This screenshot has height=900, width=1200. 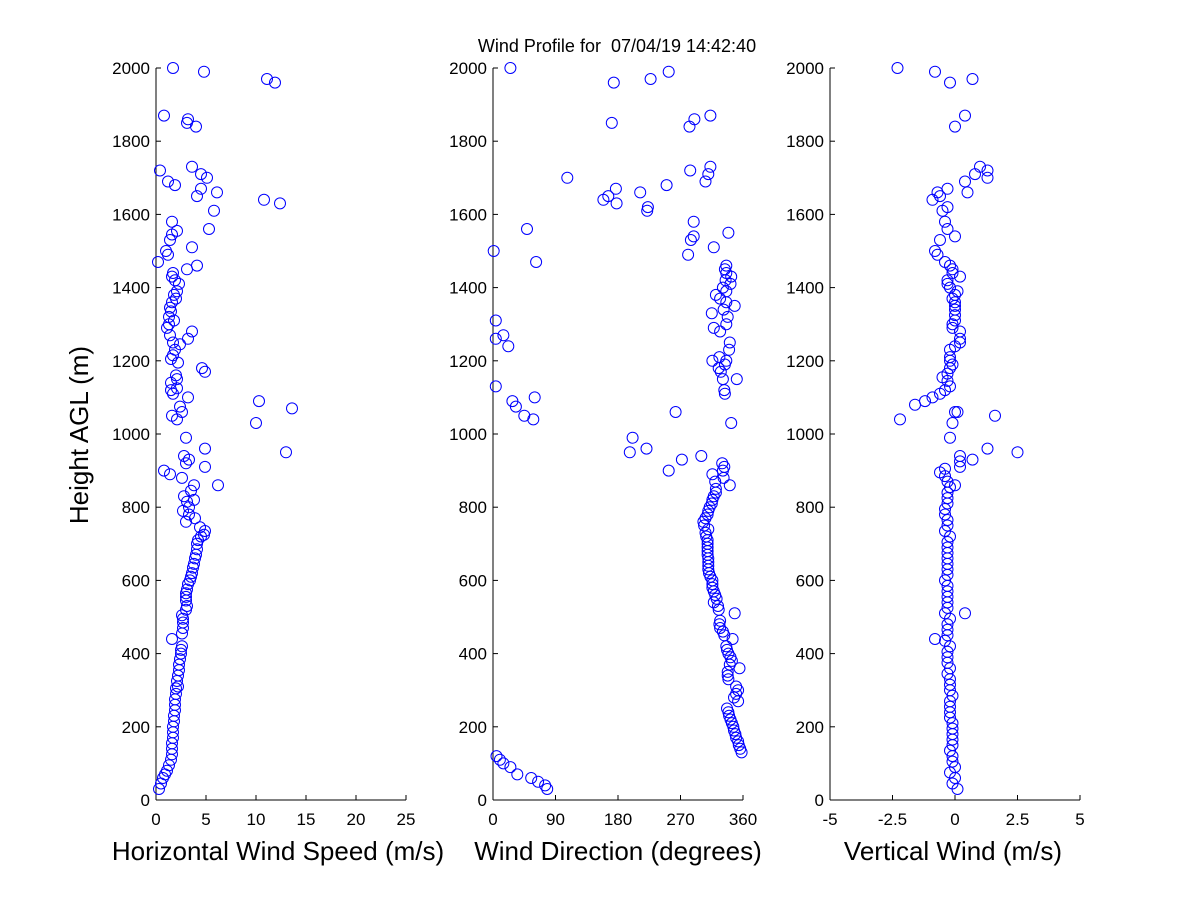 I want to click on y-tick-label: 600, so click(x=136, y=580).